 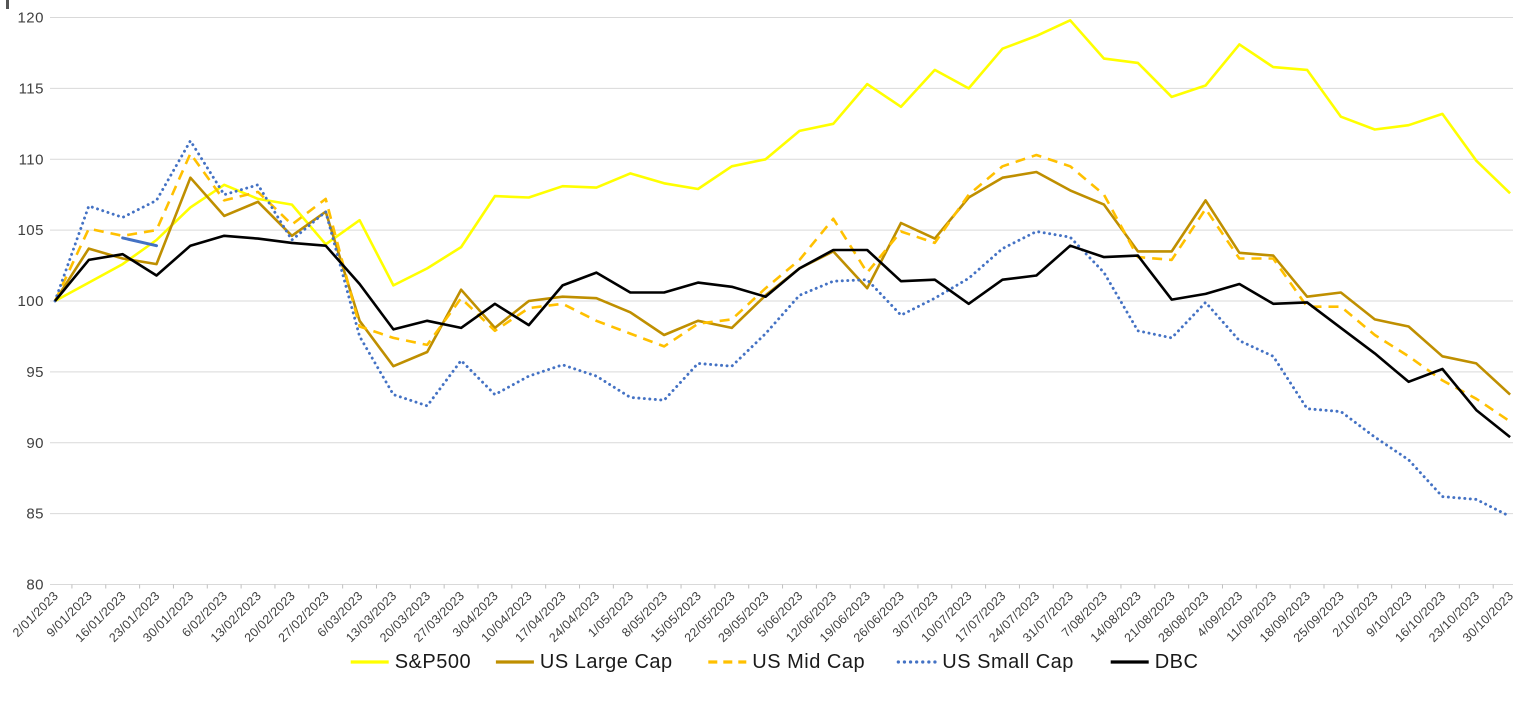 What do you see at coordinates (35, 514) in the screenshot?
I see `y-tick-label: 85` at bounding box center [35, 514].